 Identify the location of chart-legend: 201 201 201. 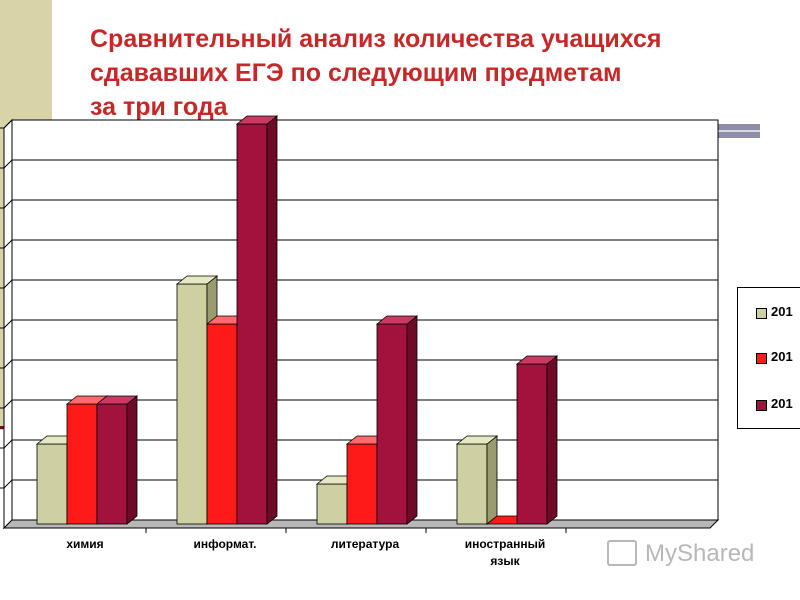
(768, 358).